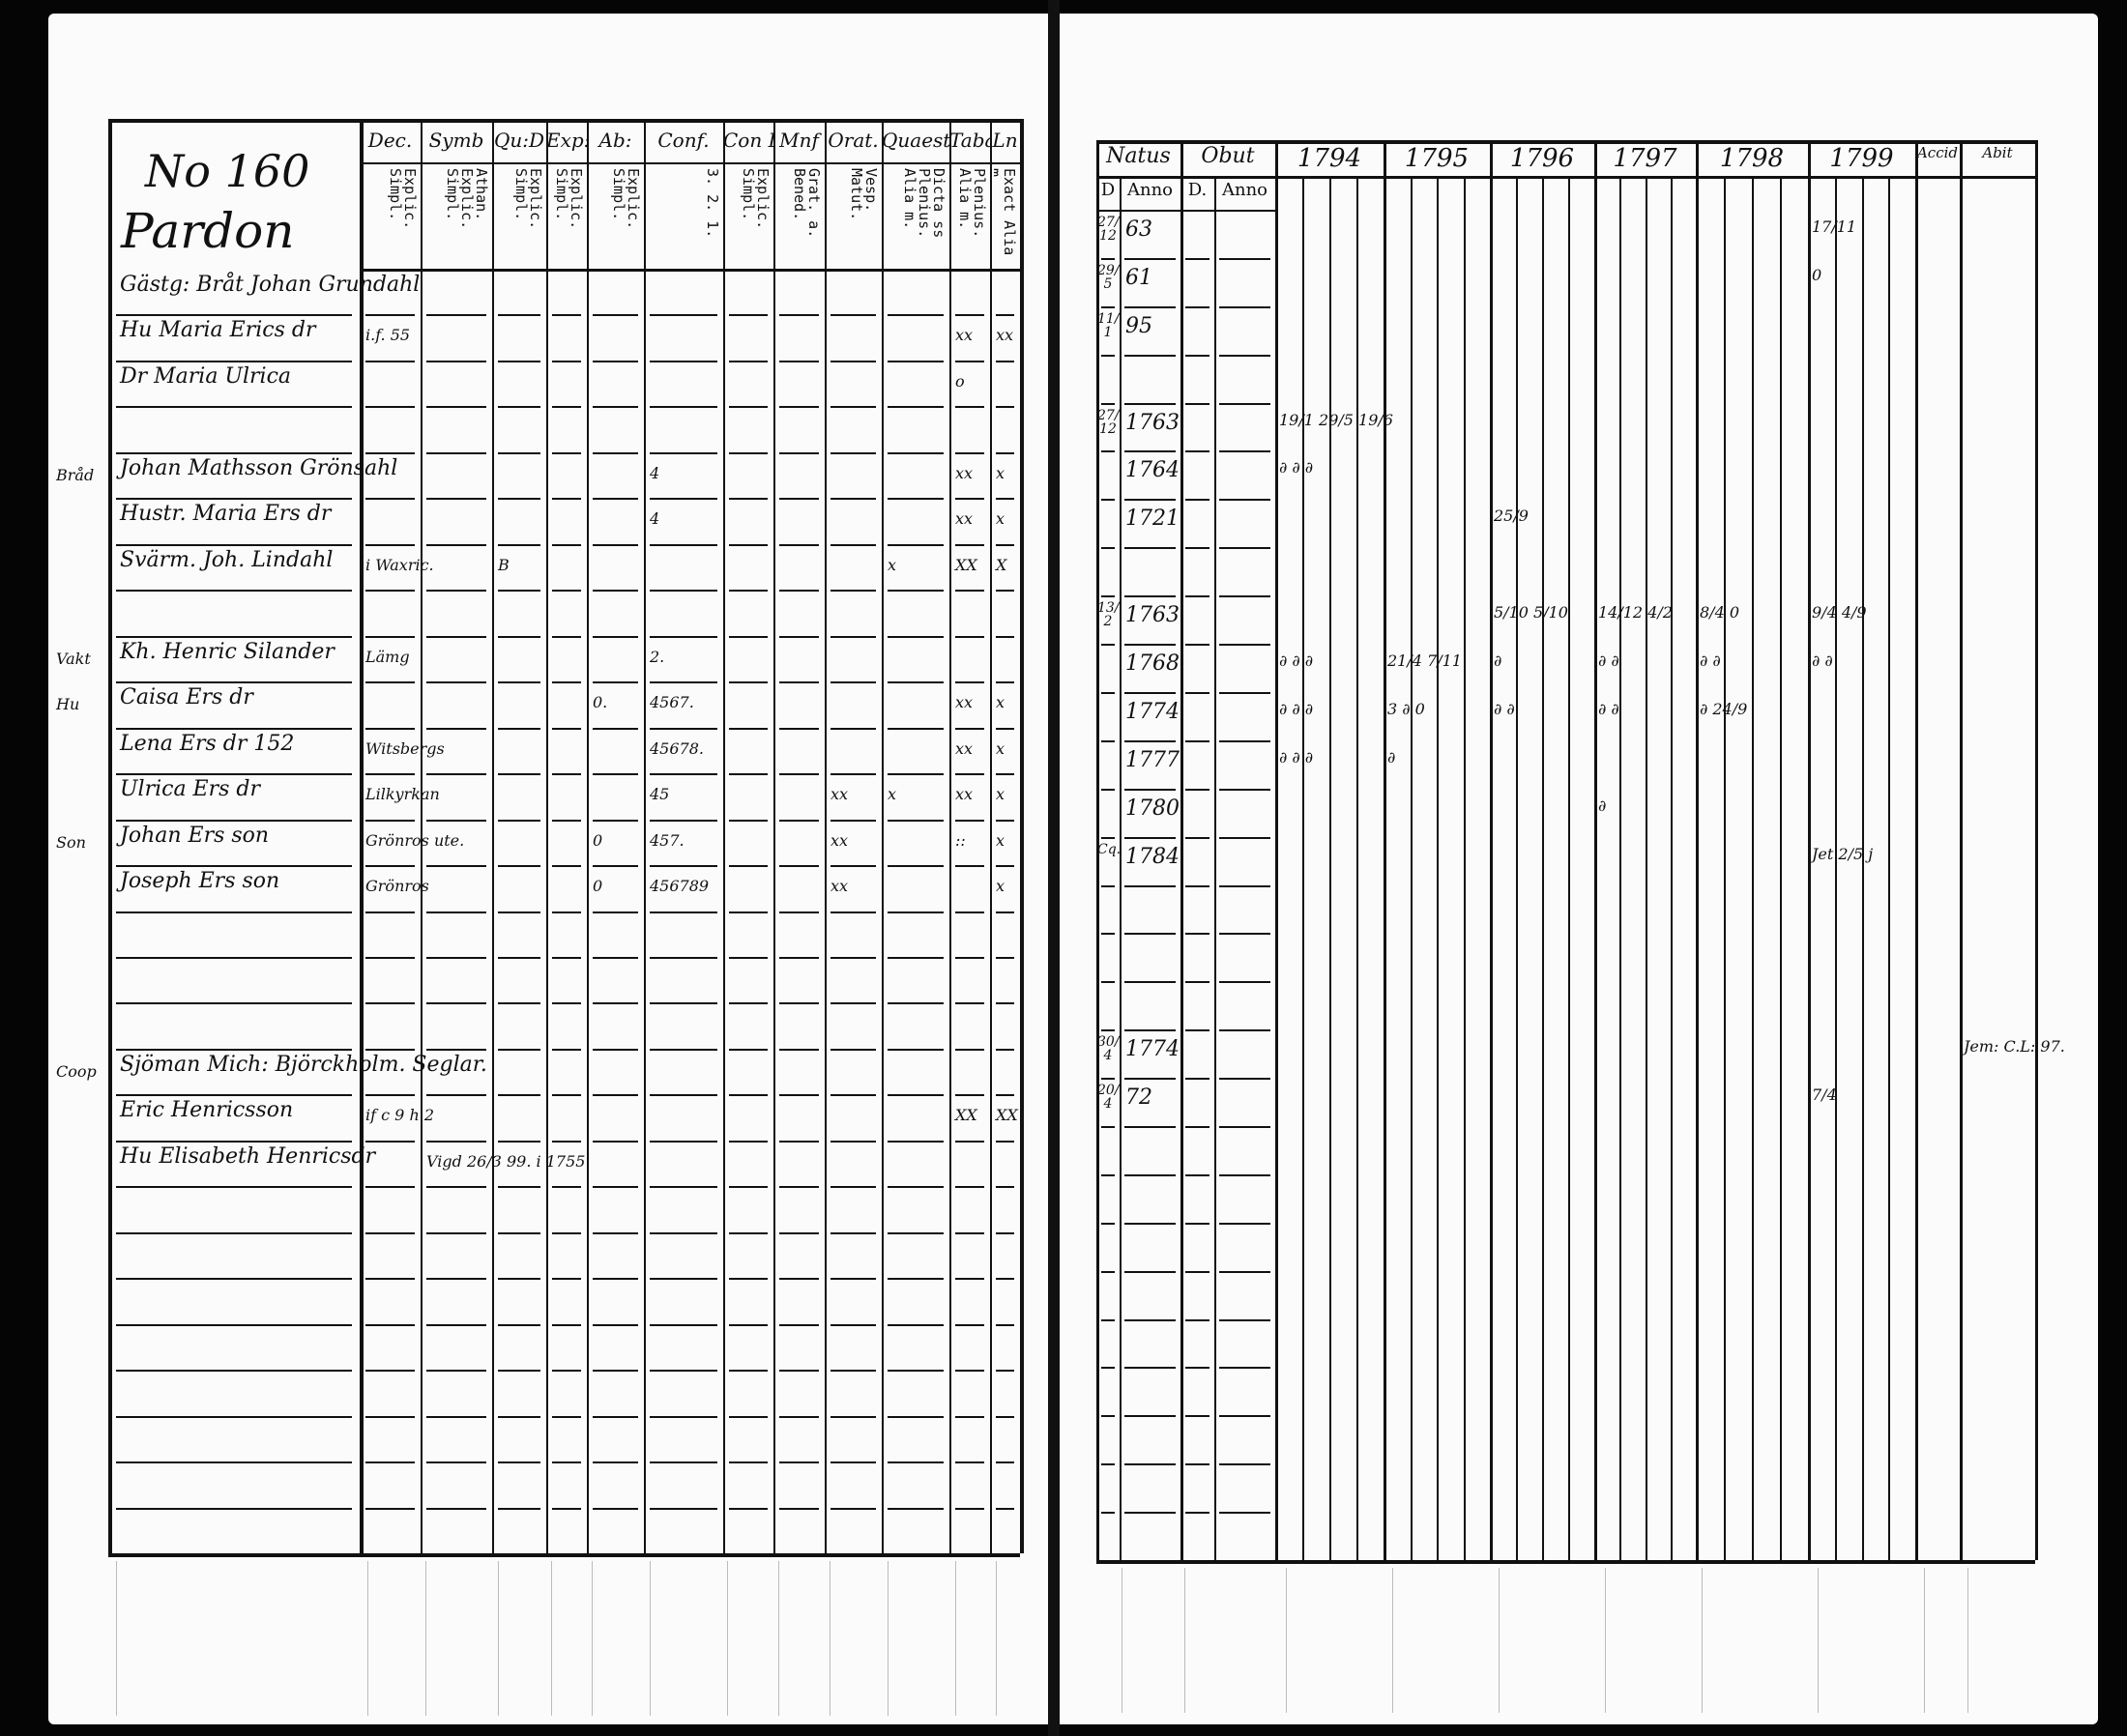 The width and height of the screenshot is (2127, 1736). What do you see at coordinates (1997, 152) in the screenshot?
I see `column-header-abit: Abit` at bounding box center [1997, 152].